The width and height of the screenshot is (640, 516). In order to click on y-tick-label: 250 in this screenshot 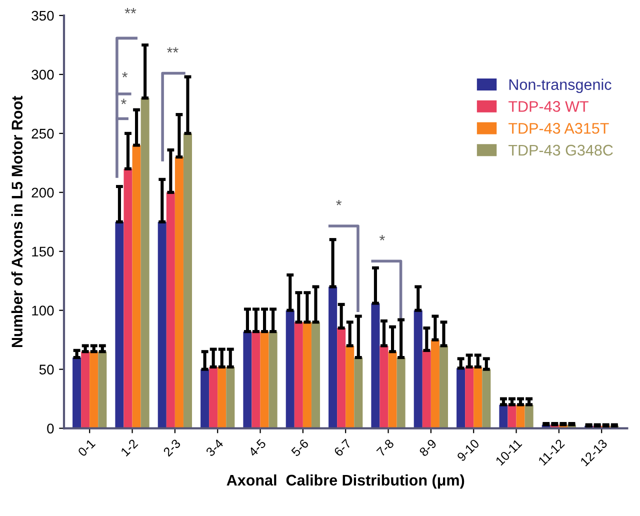, I will do `click(43, 133)`.